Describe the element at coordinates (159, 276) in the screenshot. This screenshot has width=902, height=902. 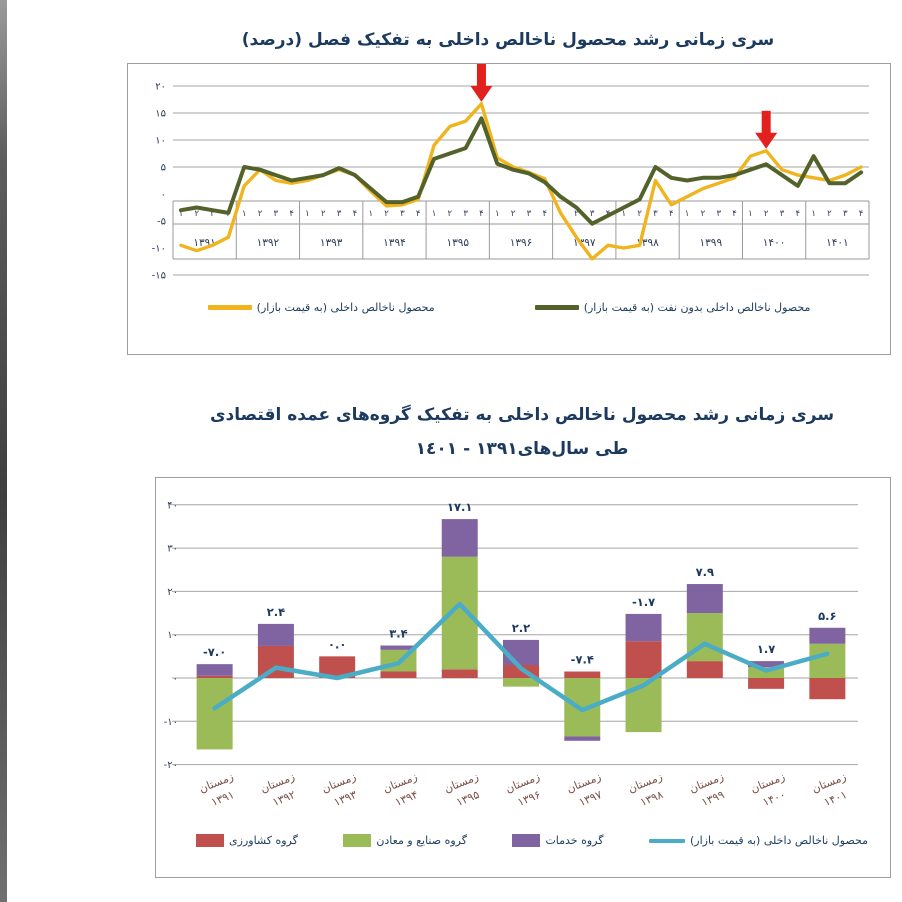
I see `svg-text: -۱۵` at that location.